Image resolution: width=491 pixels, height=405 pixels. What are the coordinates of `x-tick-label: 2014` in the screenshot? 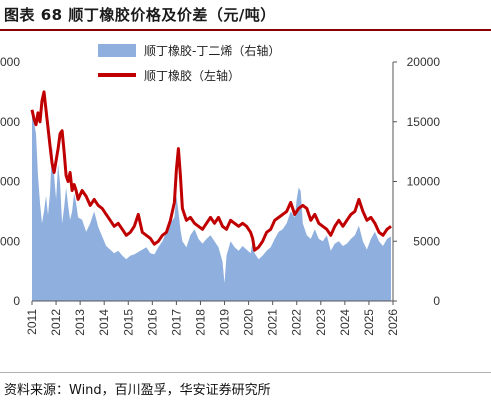 It's located at (104, 322).